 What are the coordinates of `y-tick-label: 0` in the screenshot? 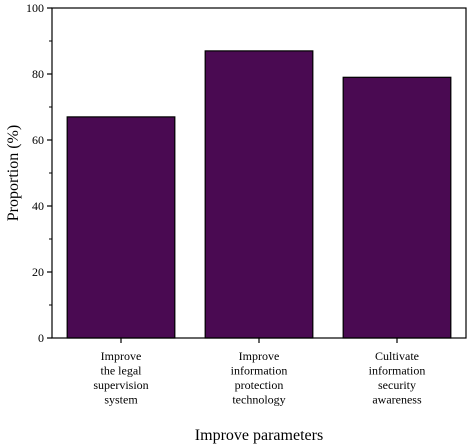 It's located at (41, 338).